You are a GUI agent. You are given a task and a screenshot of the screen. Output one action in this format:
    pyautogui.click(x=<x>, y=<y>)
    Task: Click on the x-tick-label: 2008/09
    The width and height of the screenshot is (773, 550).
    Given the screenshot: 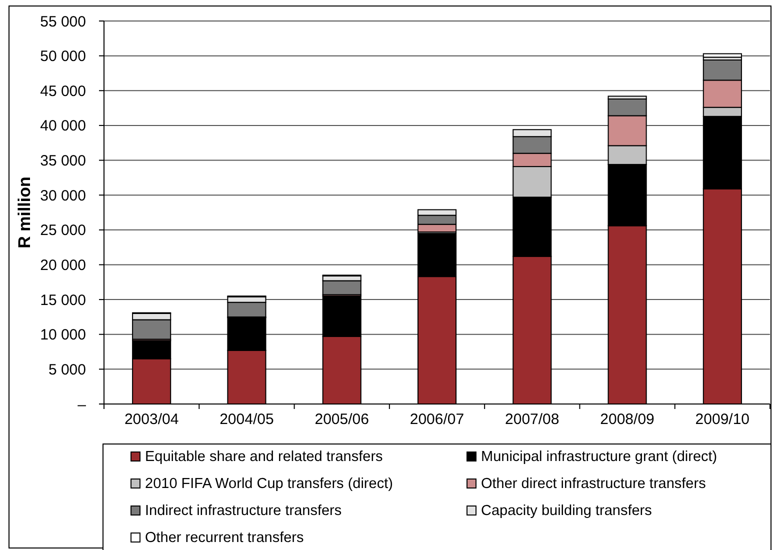 What is the action you would take?
    pyautogui.click(x=627, y=419)
    